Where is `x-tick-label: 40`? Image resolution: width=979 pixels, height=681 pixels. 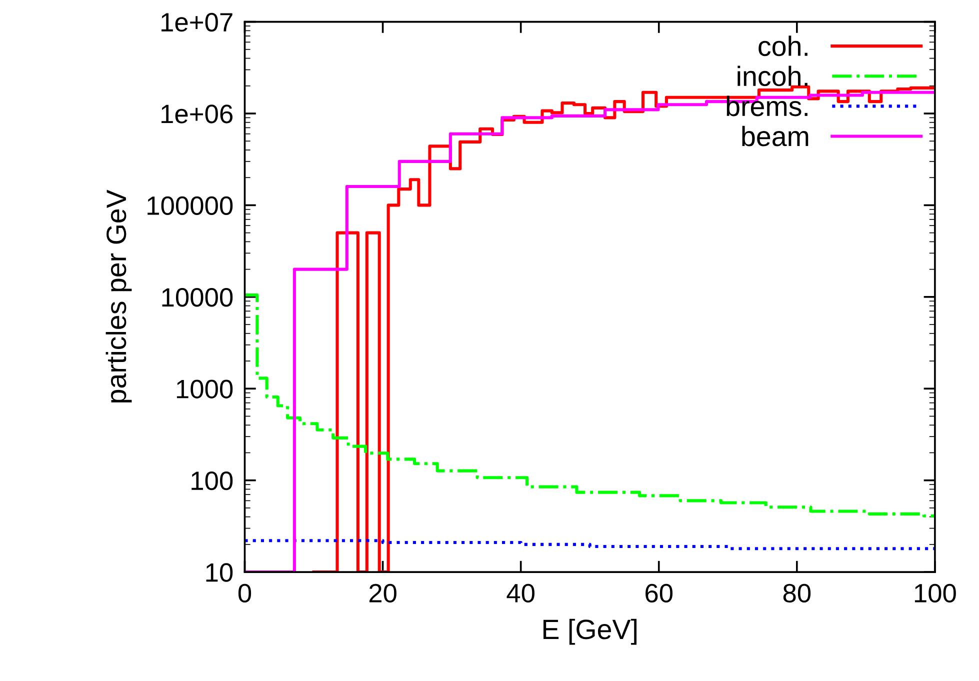 x-tick-label: 40 is located at coordinates (520, 593).